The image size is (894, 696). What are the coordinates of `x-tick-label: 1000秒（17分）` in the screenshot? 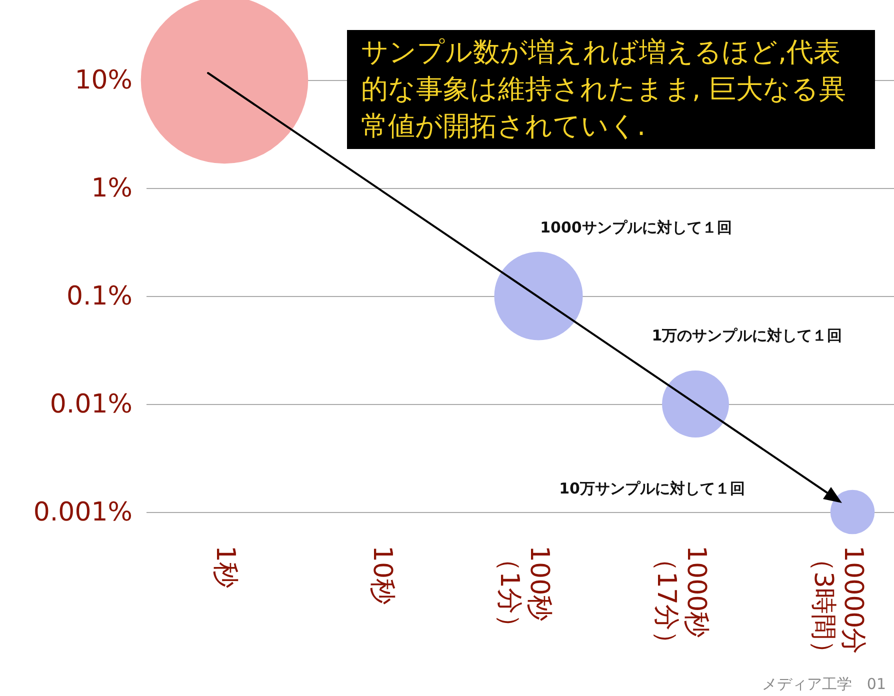 It's located at (681, 601).